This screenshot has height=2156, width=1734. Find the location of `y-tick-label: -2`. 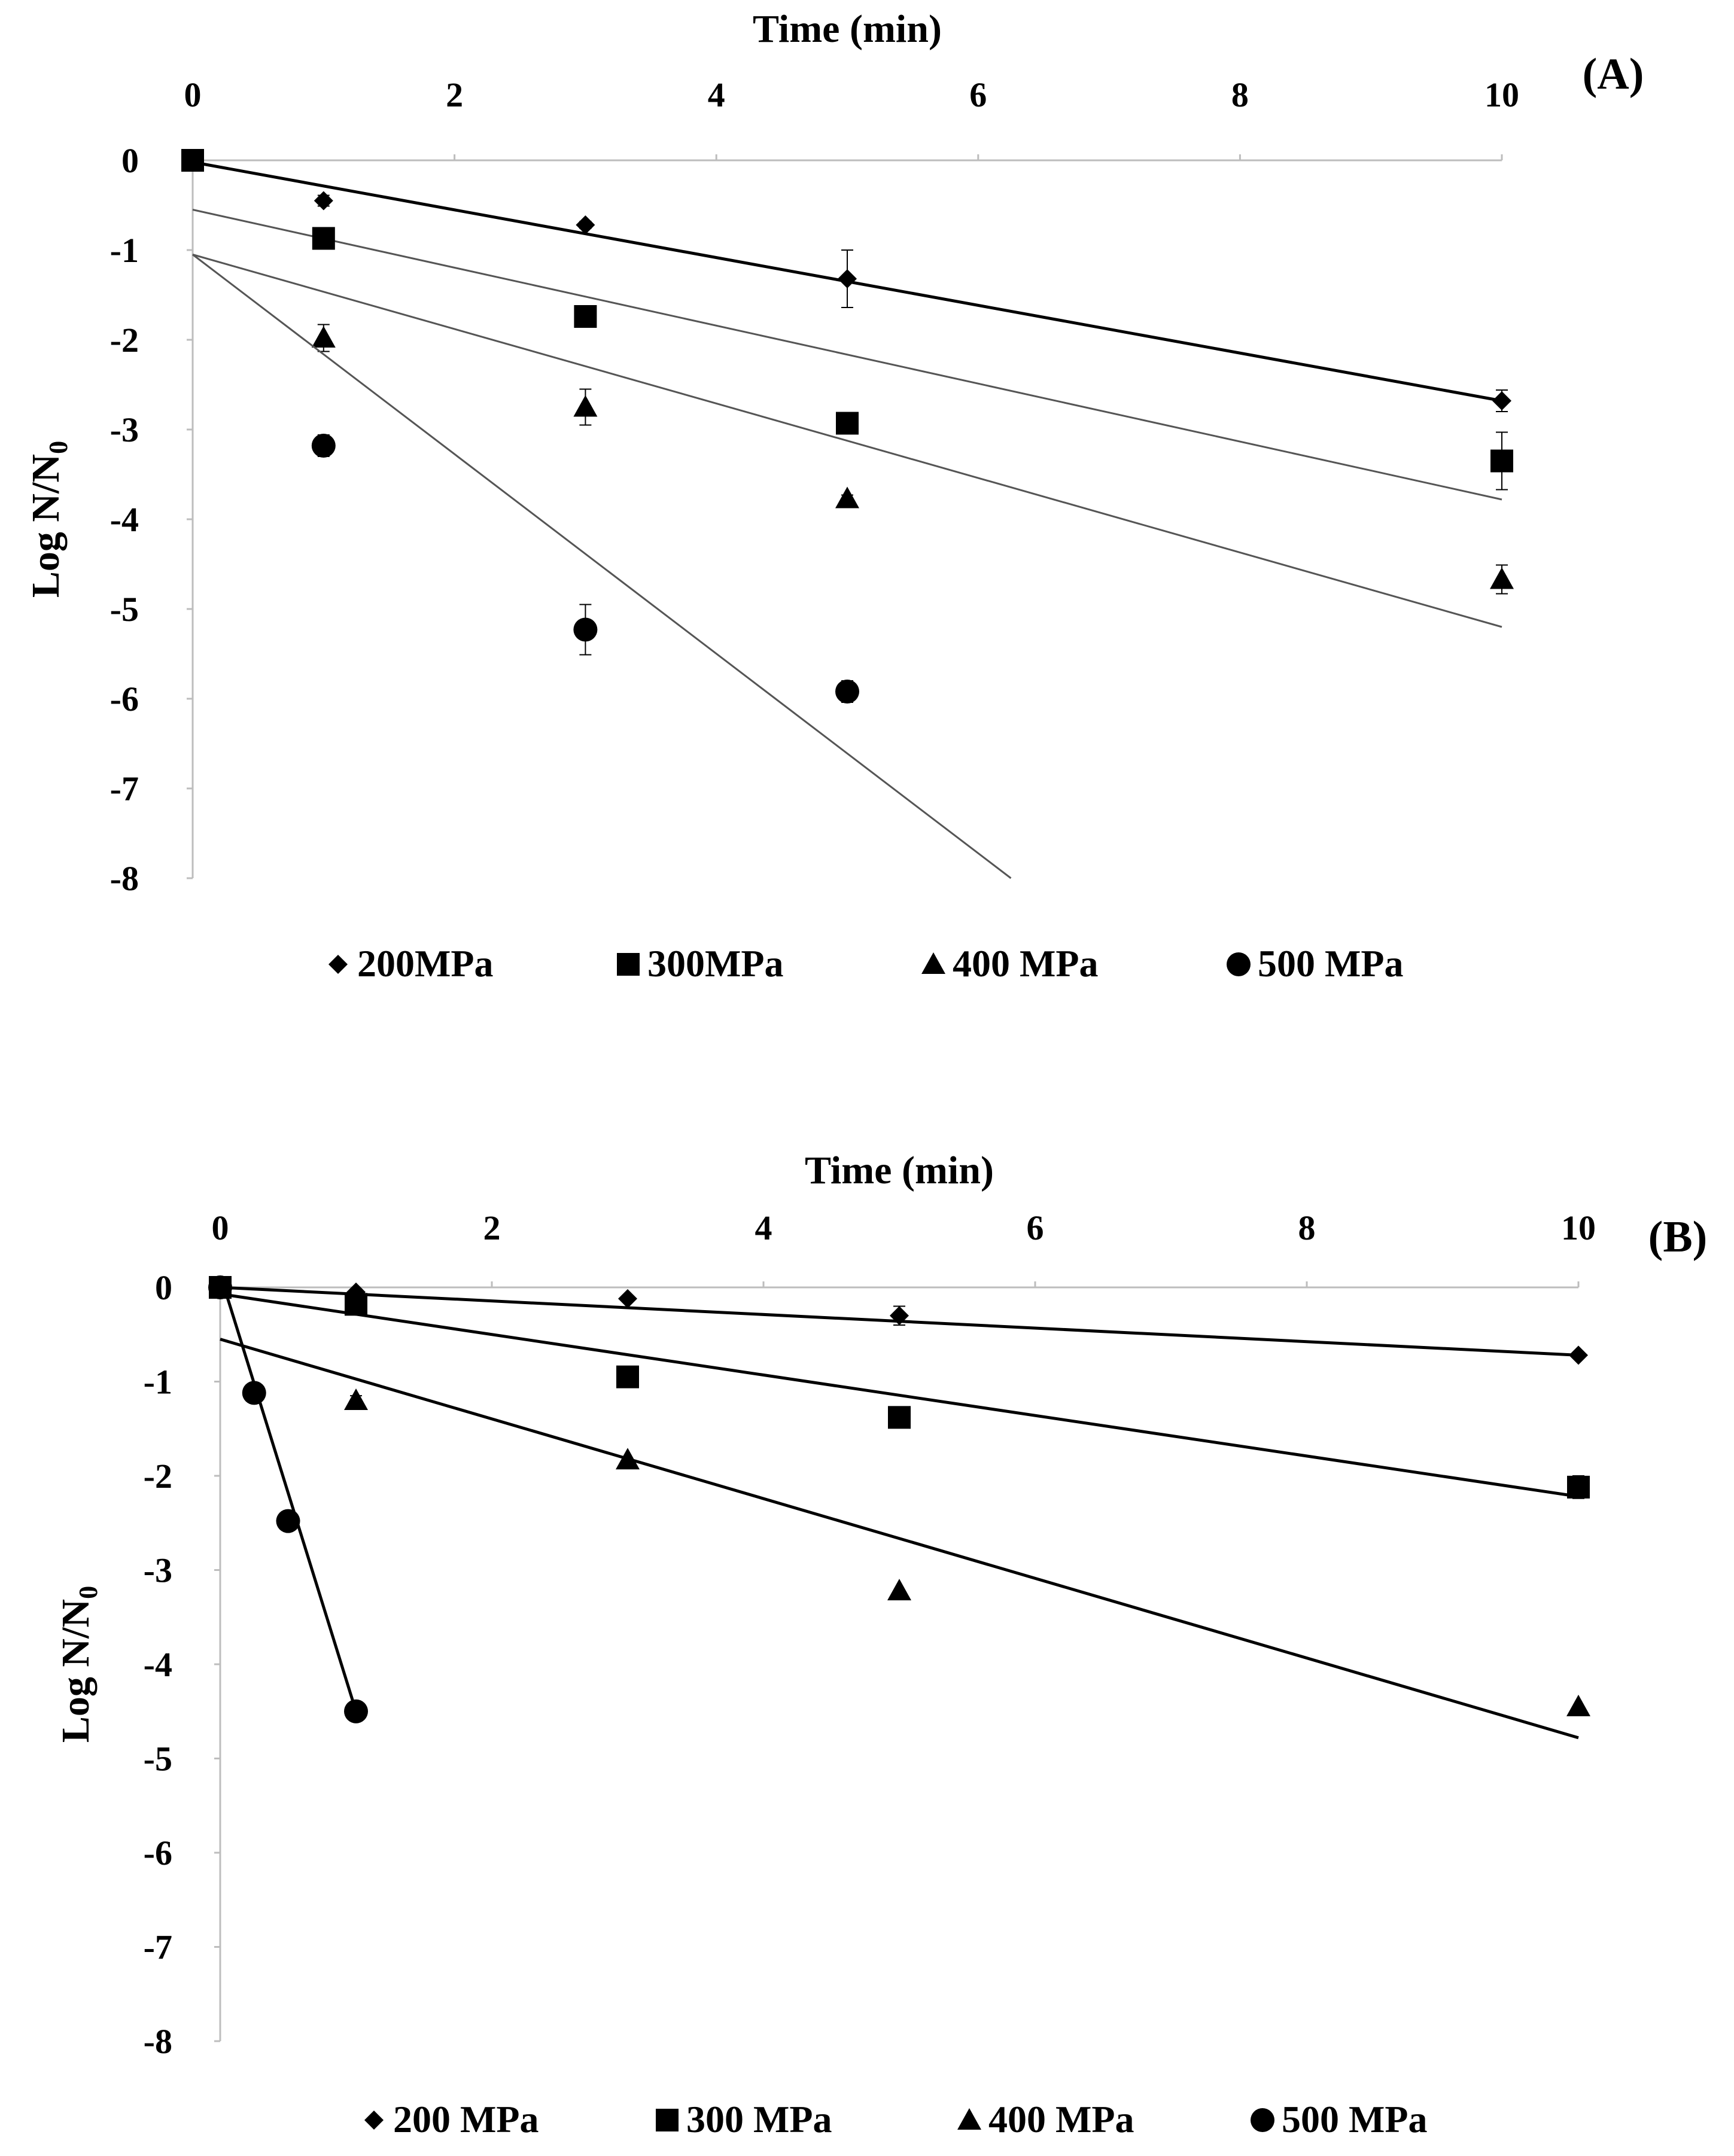

y-tick-label: -2 is located at coordinates (124, 340).